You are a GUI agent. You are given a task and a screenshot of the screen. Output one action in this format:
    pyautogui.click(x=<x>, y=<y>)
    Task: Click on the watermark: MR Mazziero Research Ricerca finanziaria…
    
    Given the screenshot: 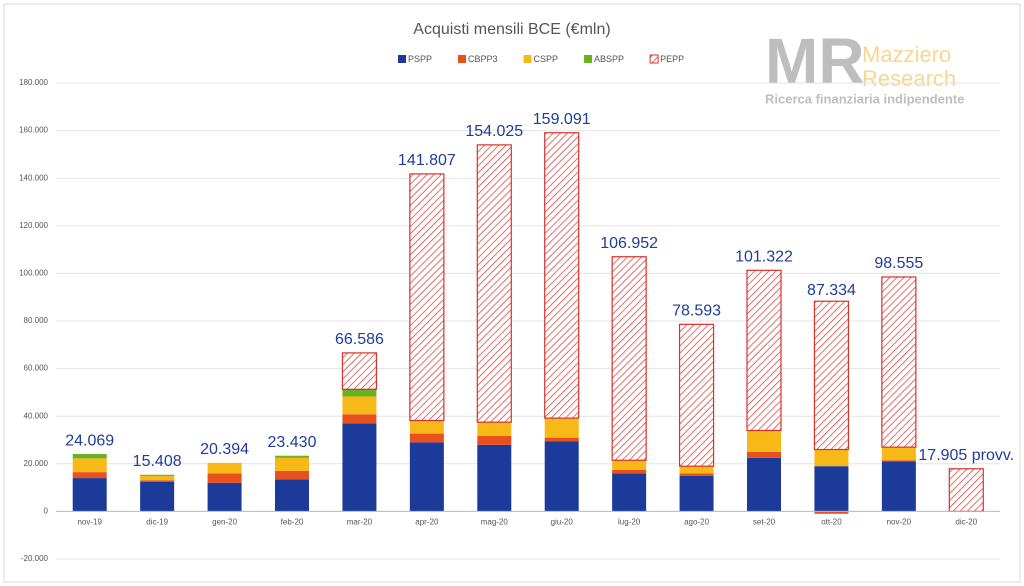 What is the action you would take?
    pyautogui.click(x=864, y=66)
    